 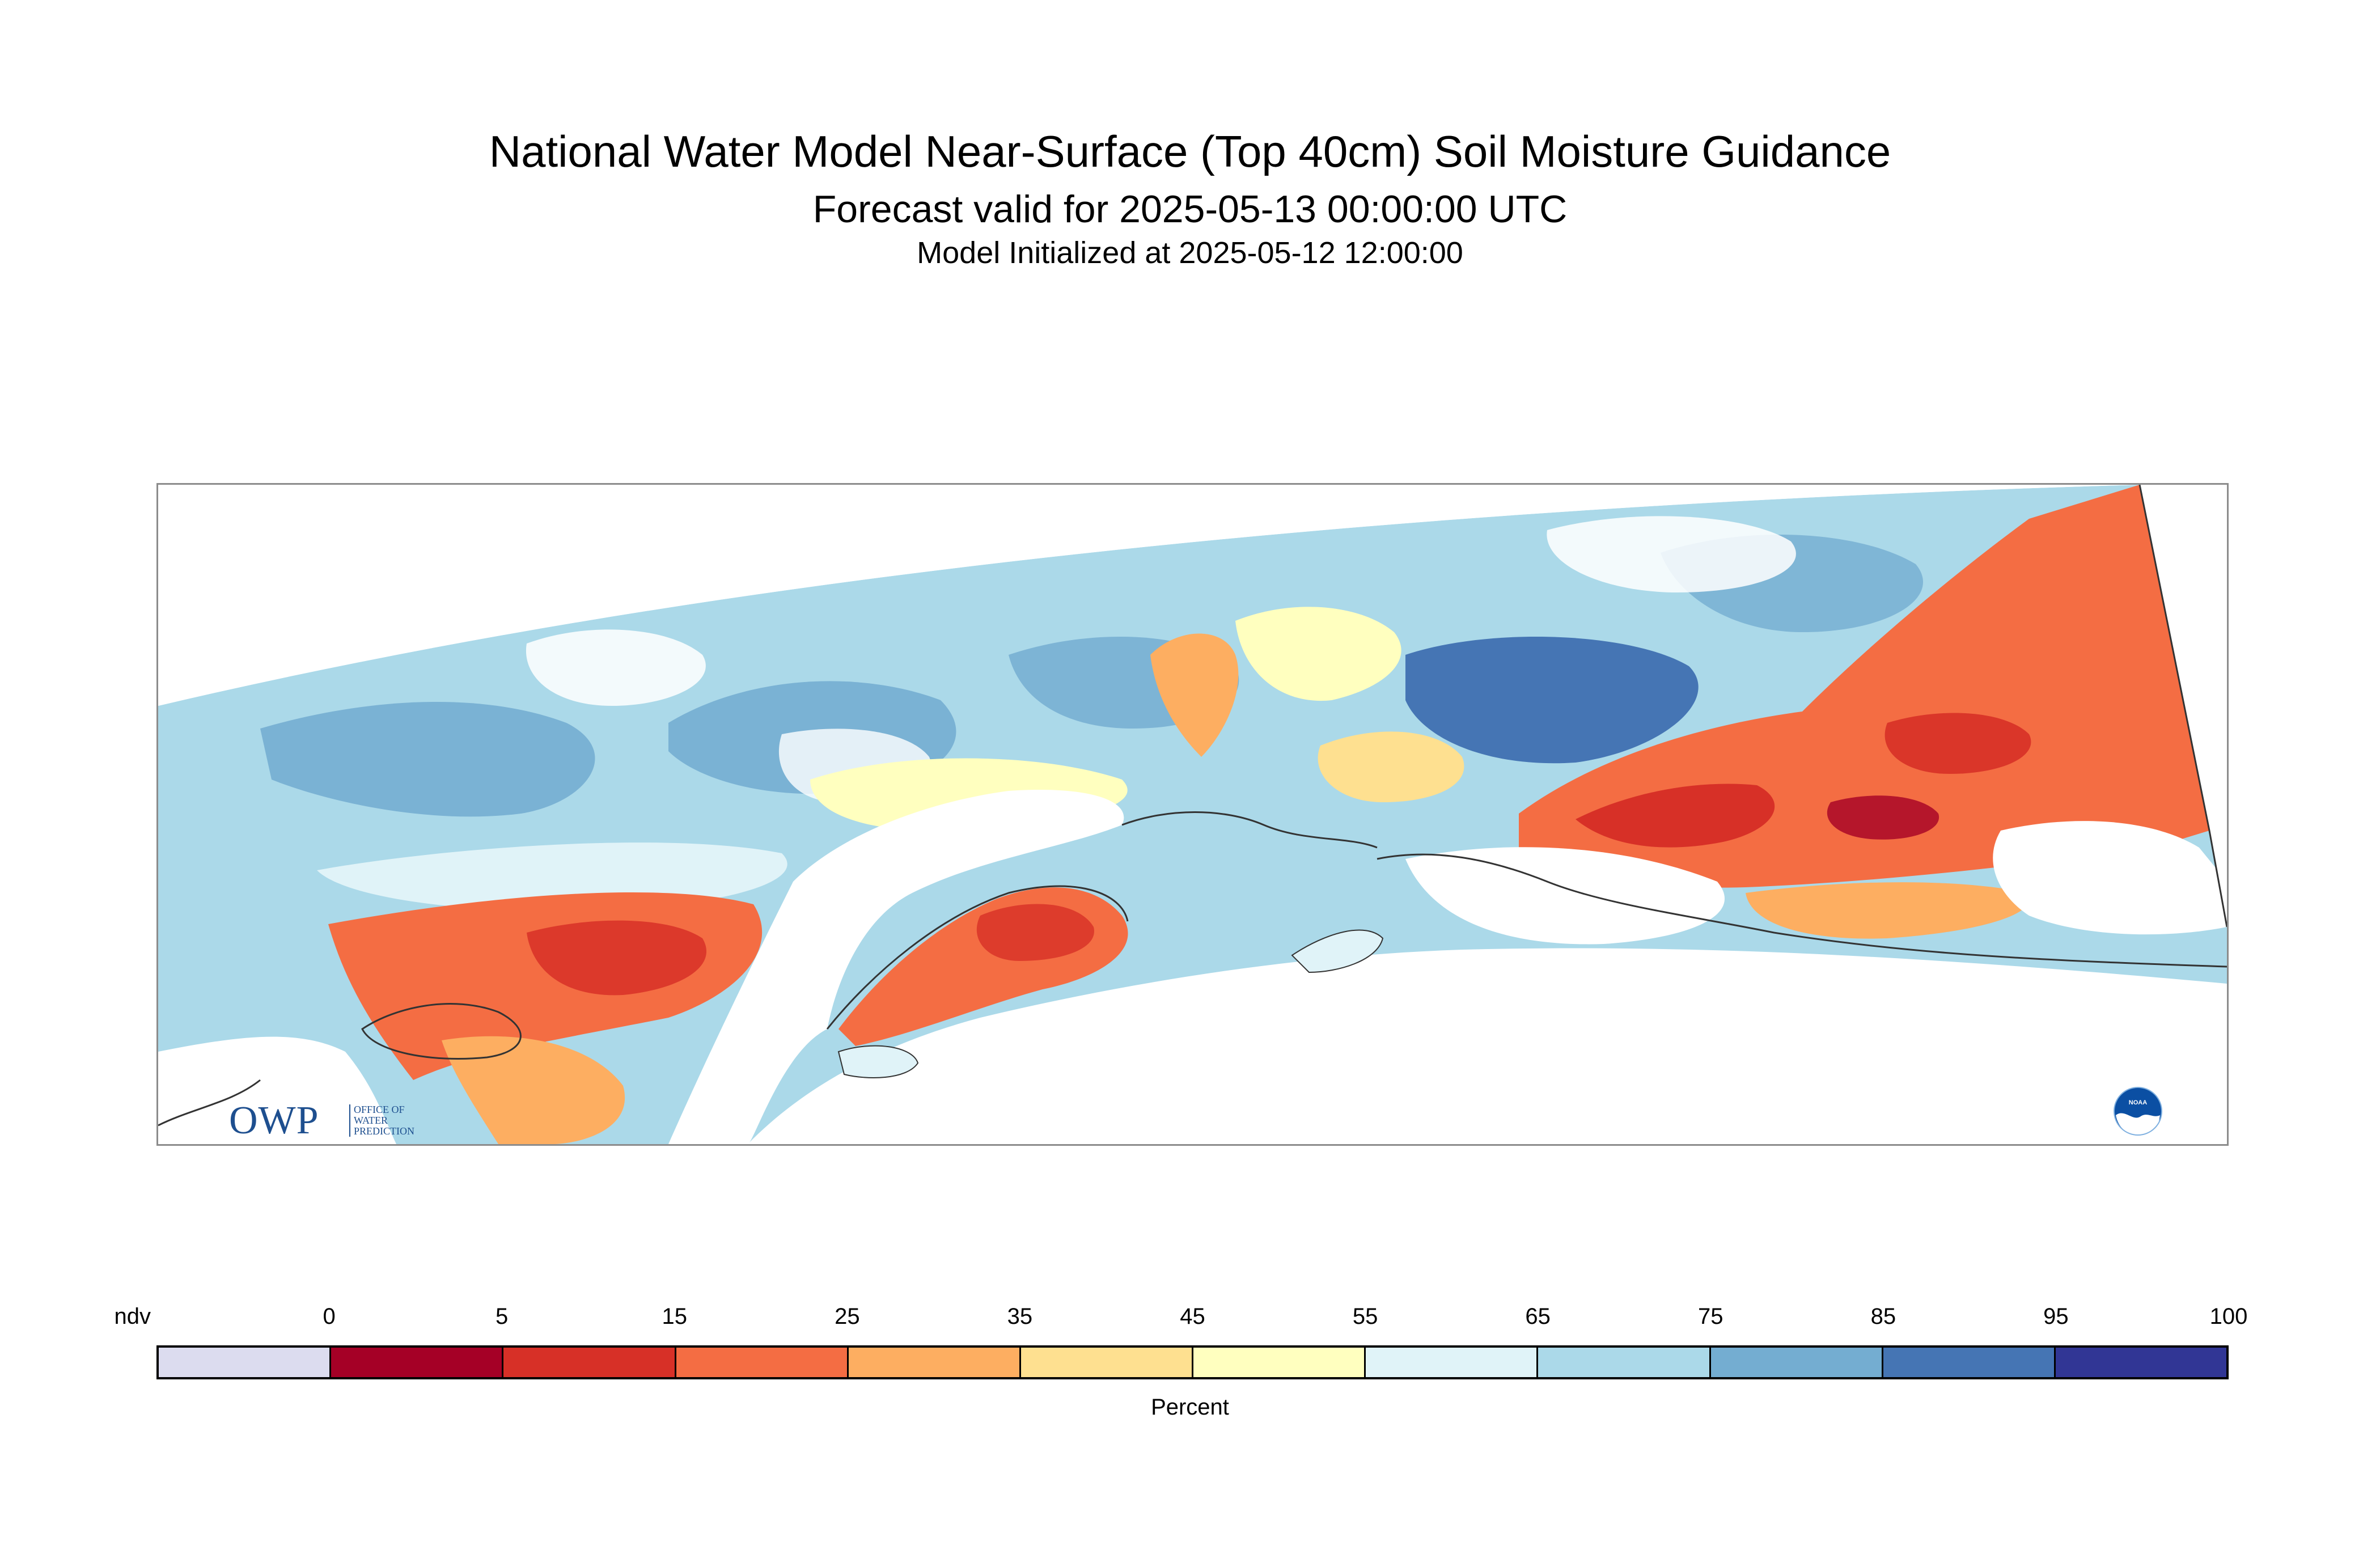 I want to click on colorbar-tick-label: ndv, so click(x=132, y=1316).